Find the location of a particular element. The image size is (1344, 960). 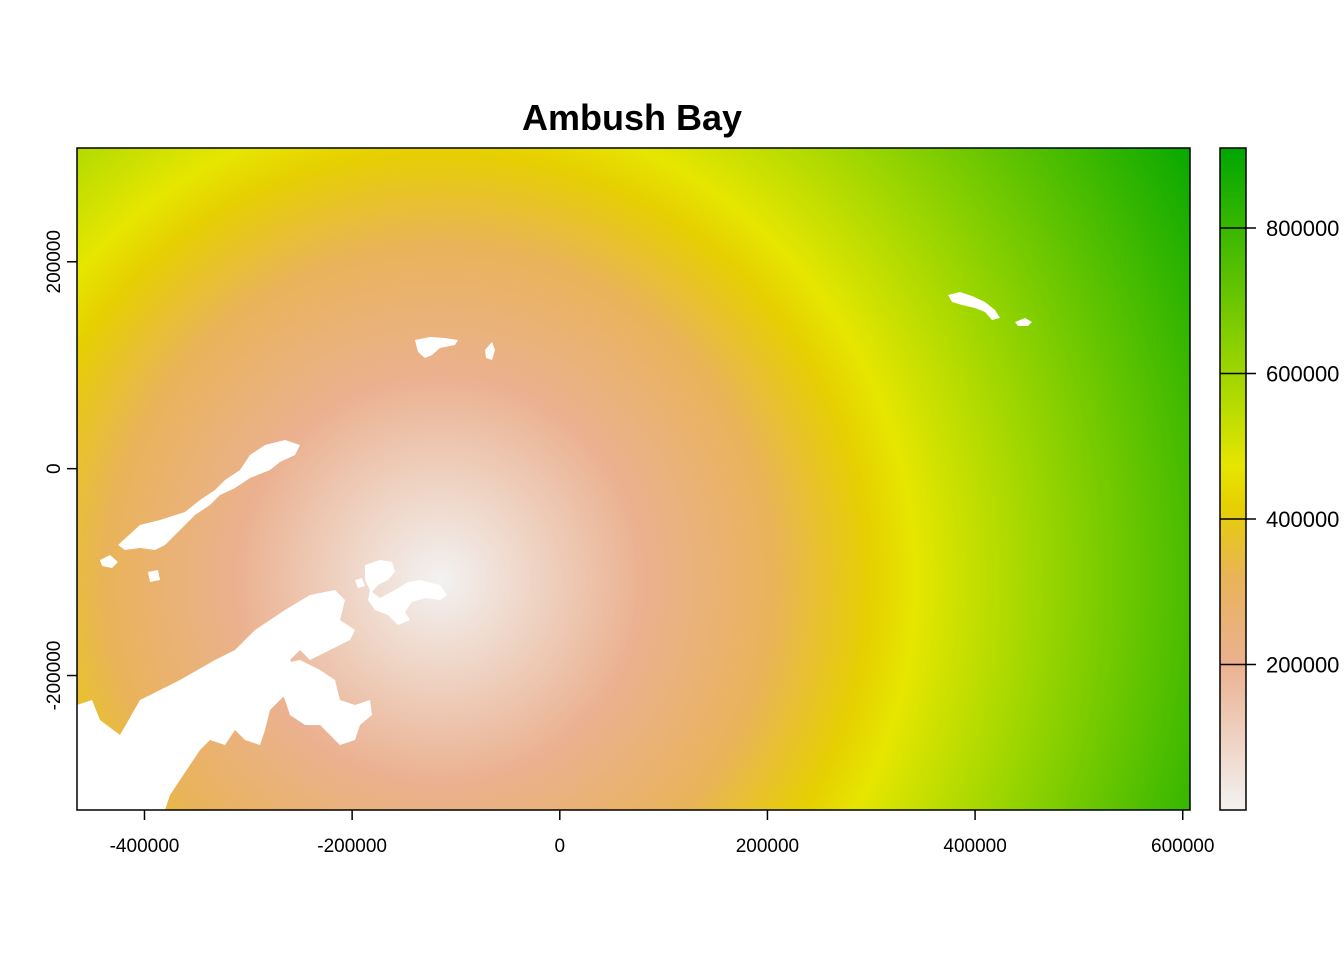

islet-small-b is located at coordinates (360, 583).